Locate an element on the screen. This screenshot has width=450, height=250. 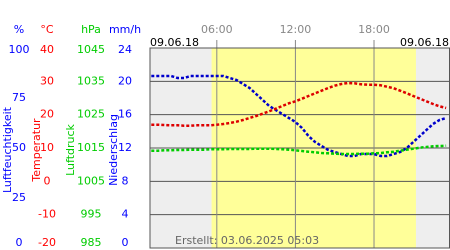
footer: Erstellt: 03.06.2025 05:03 is located at coordinates (247, 240).